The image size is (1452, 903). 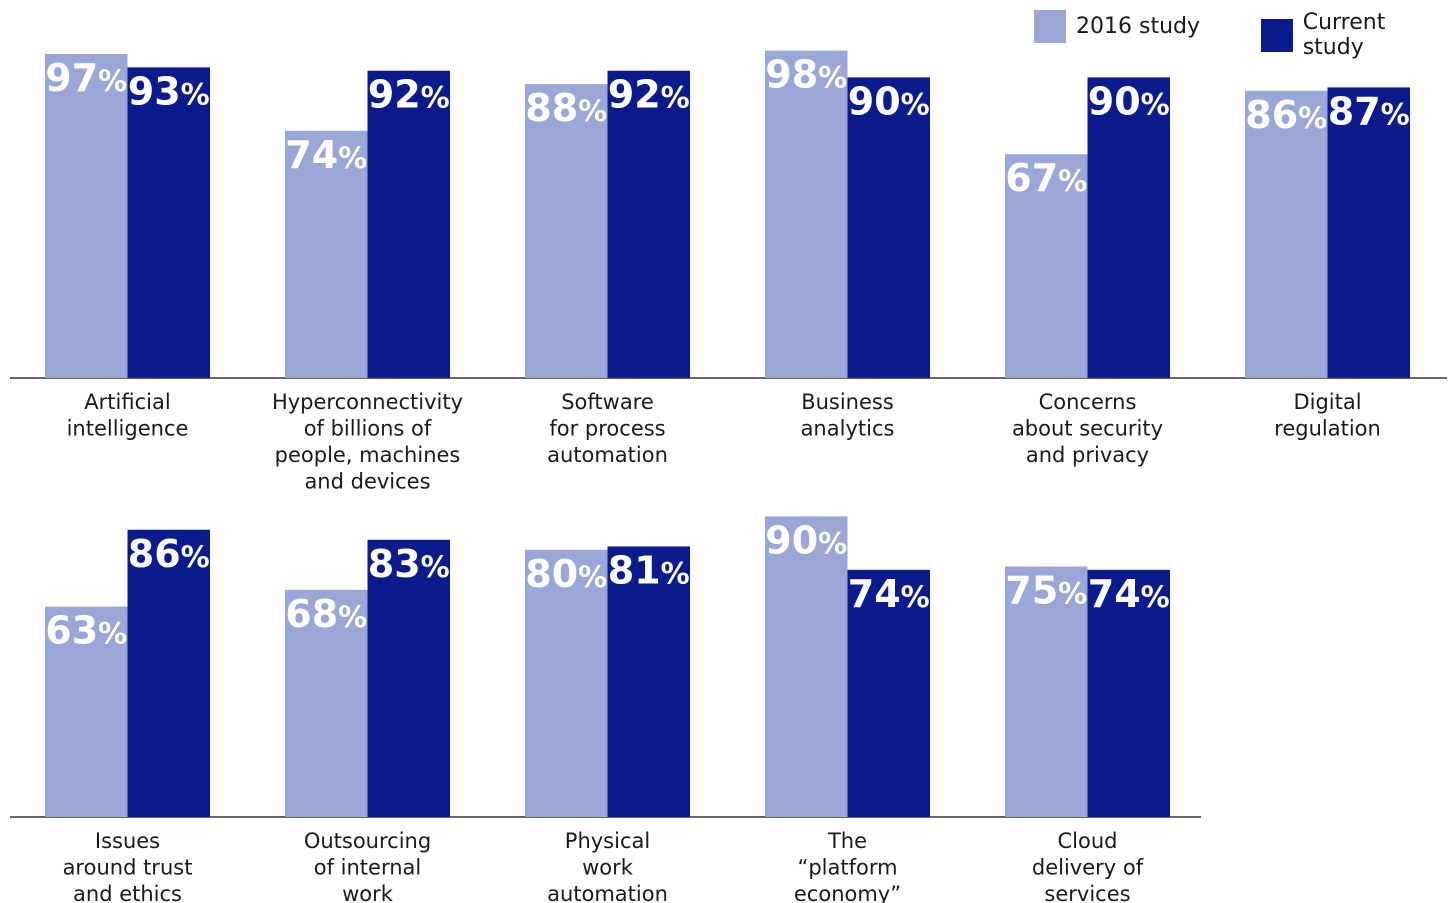 What do you see at coordinates (168, 673) in the screenshot?
I see `bar-current-g2-c1` at bounding box center [168, 673].